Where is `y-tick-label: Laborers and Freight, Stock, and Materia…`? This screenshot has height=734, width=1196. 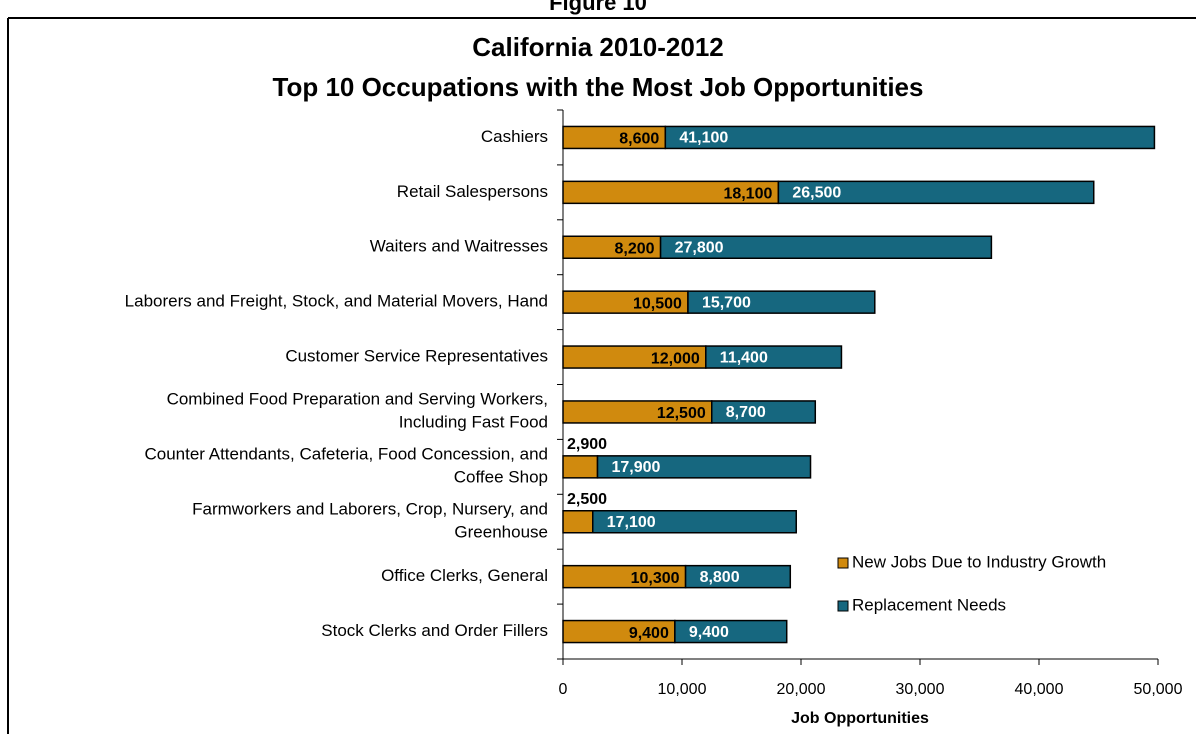 y-tick-label: Laborers and Freight, Stock, and Materia… is located at coordinates (336, 301).